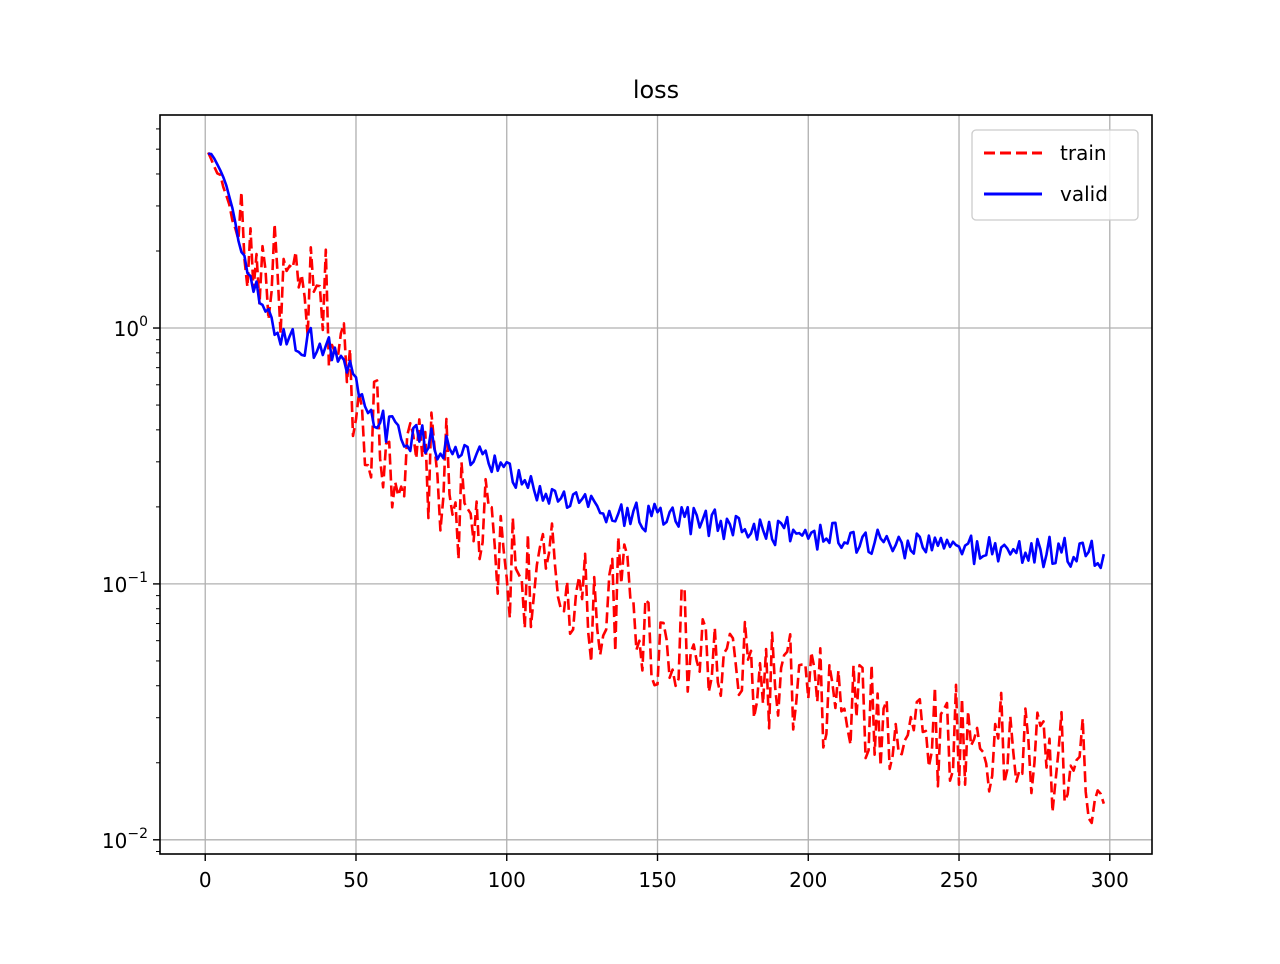 Image resolution: width=1280 pixels, height=964 pixels. What do you see at coordinates (131, 327) in the screenshot?
I see `y-tick-label: 10⁰` at bounding box center [131, 327].